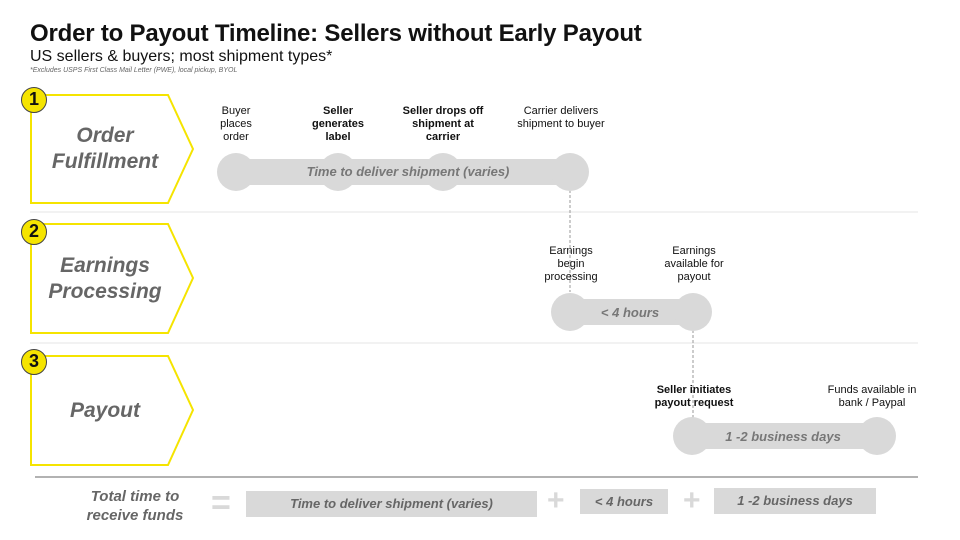 This screenshot has width=960, height=540. I want to click on stage-1-badge: 1, so click(34, 100).